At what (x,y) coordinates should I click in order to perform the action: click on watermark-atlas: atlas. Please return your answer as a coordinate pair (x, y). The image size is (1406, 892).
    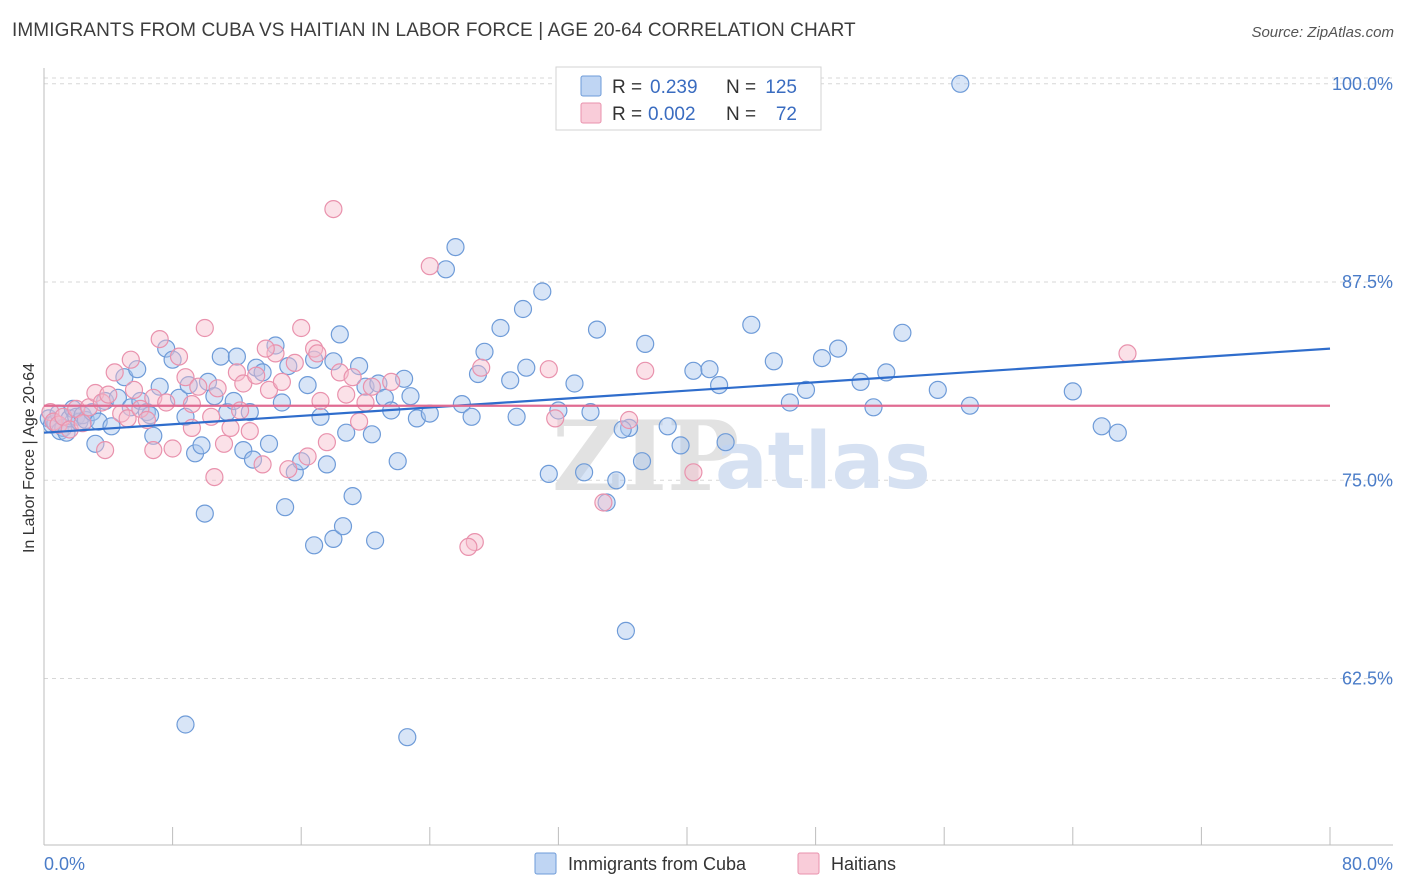
    Looking at the image, I should click on (823, 462).